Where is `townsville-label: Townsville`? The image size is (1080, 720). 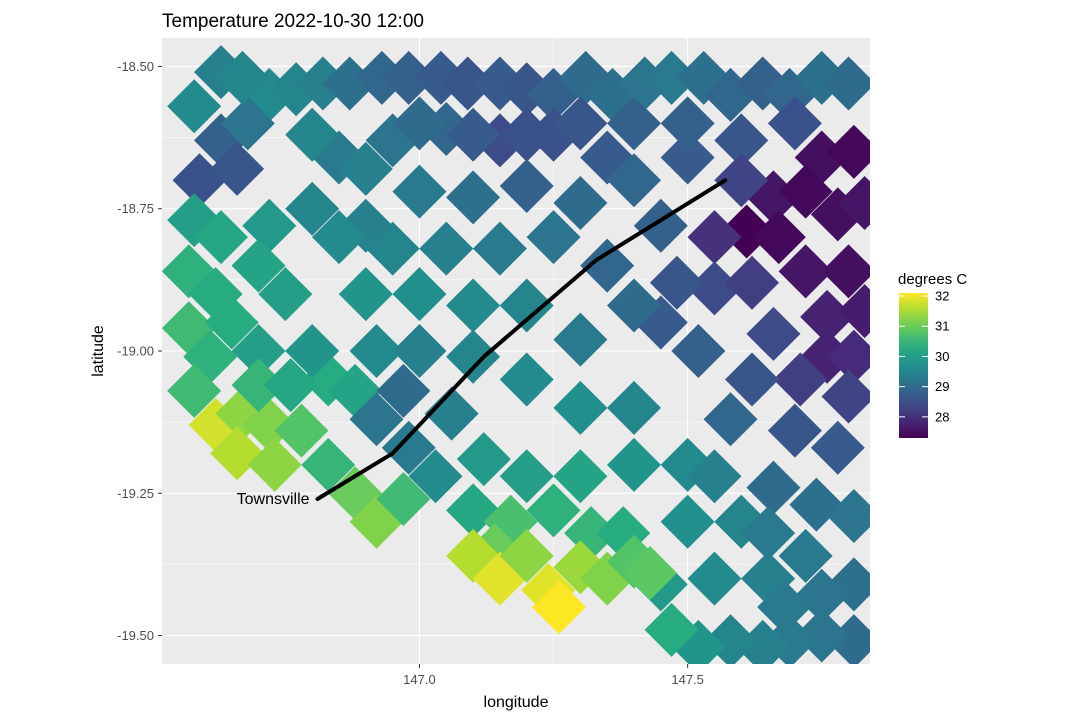 townsville-label: Townsville is located at coordinates (273, 499).